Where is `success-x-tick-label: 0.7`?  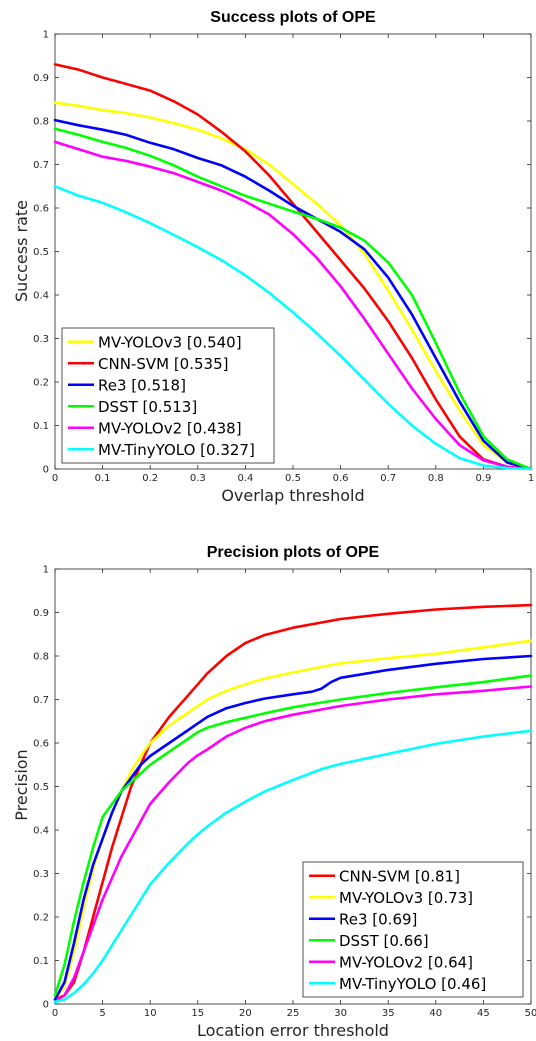
success-x-tick-label: 0.7 is located at coordinates (388, 478).